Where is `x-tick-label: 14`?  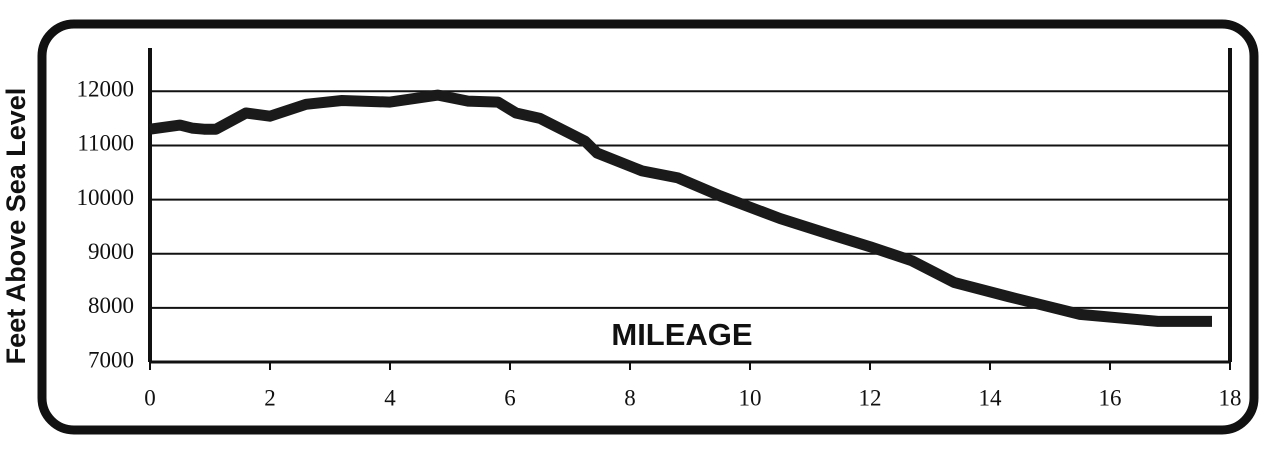 x-tick-label: 14 is located at coordinates (991, 397).